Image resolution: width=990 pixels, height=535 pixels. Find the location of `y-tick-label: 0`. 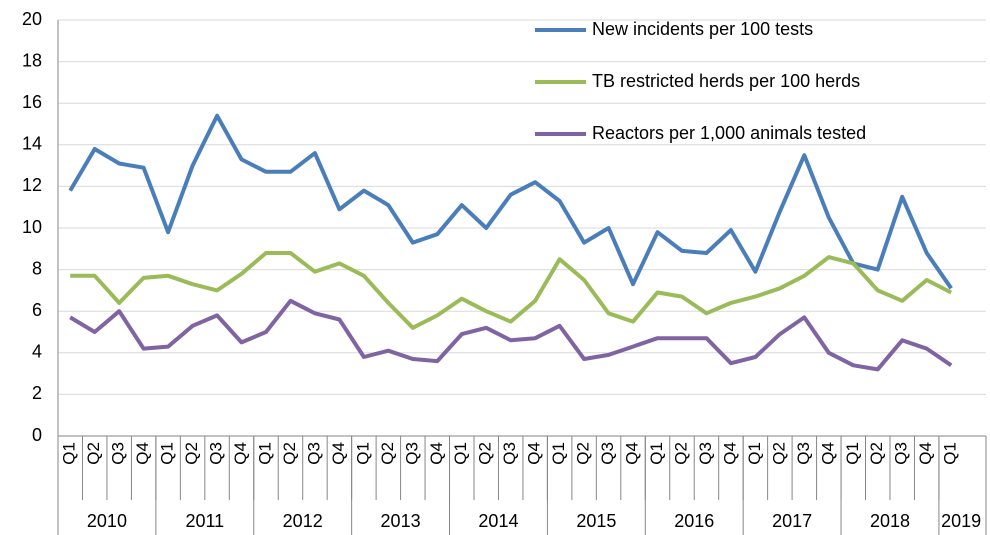

y-tick-label: 0 is located at coordinates (37, 435).